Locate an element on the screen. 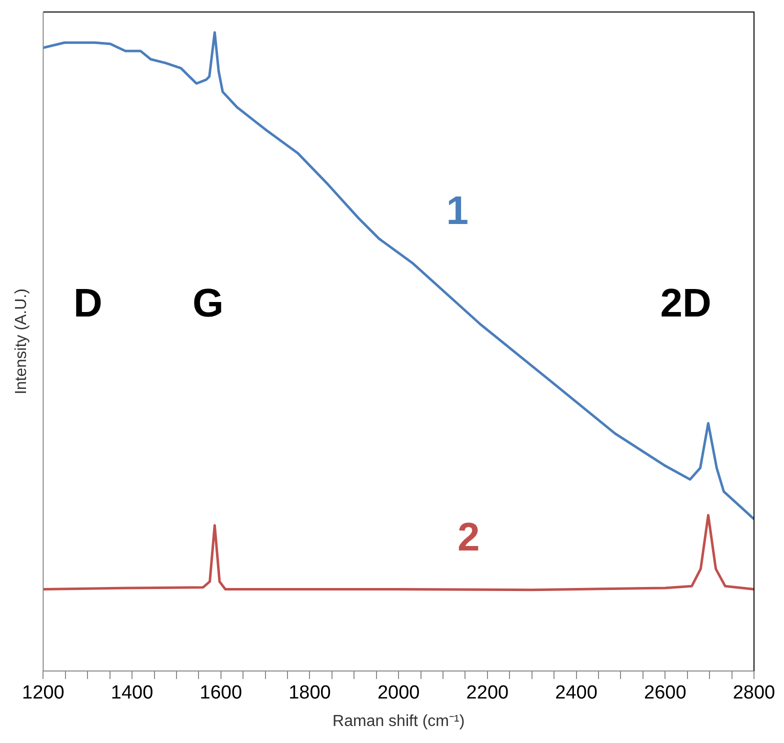 This screenshot has width=784, height=743. series-label: 1 is located at coordinates (457, 210).